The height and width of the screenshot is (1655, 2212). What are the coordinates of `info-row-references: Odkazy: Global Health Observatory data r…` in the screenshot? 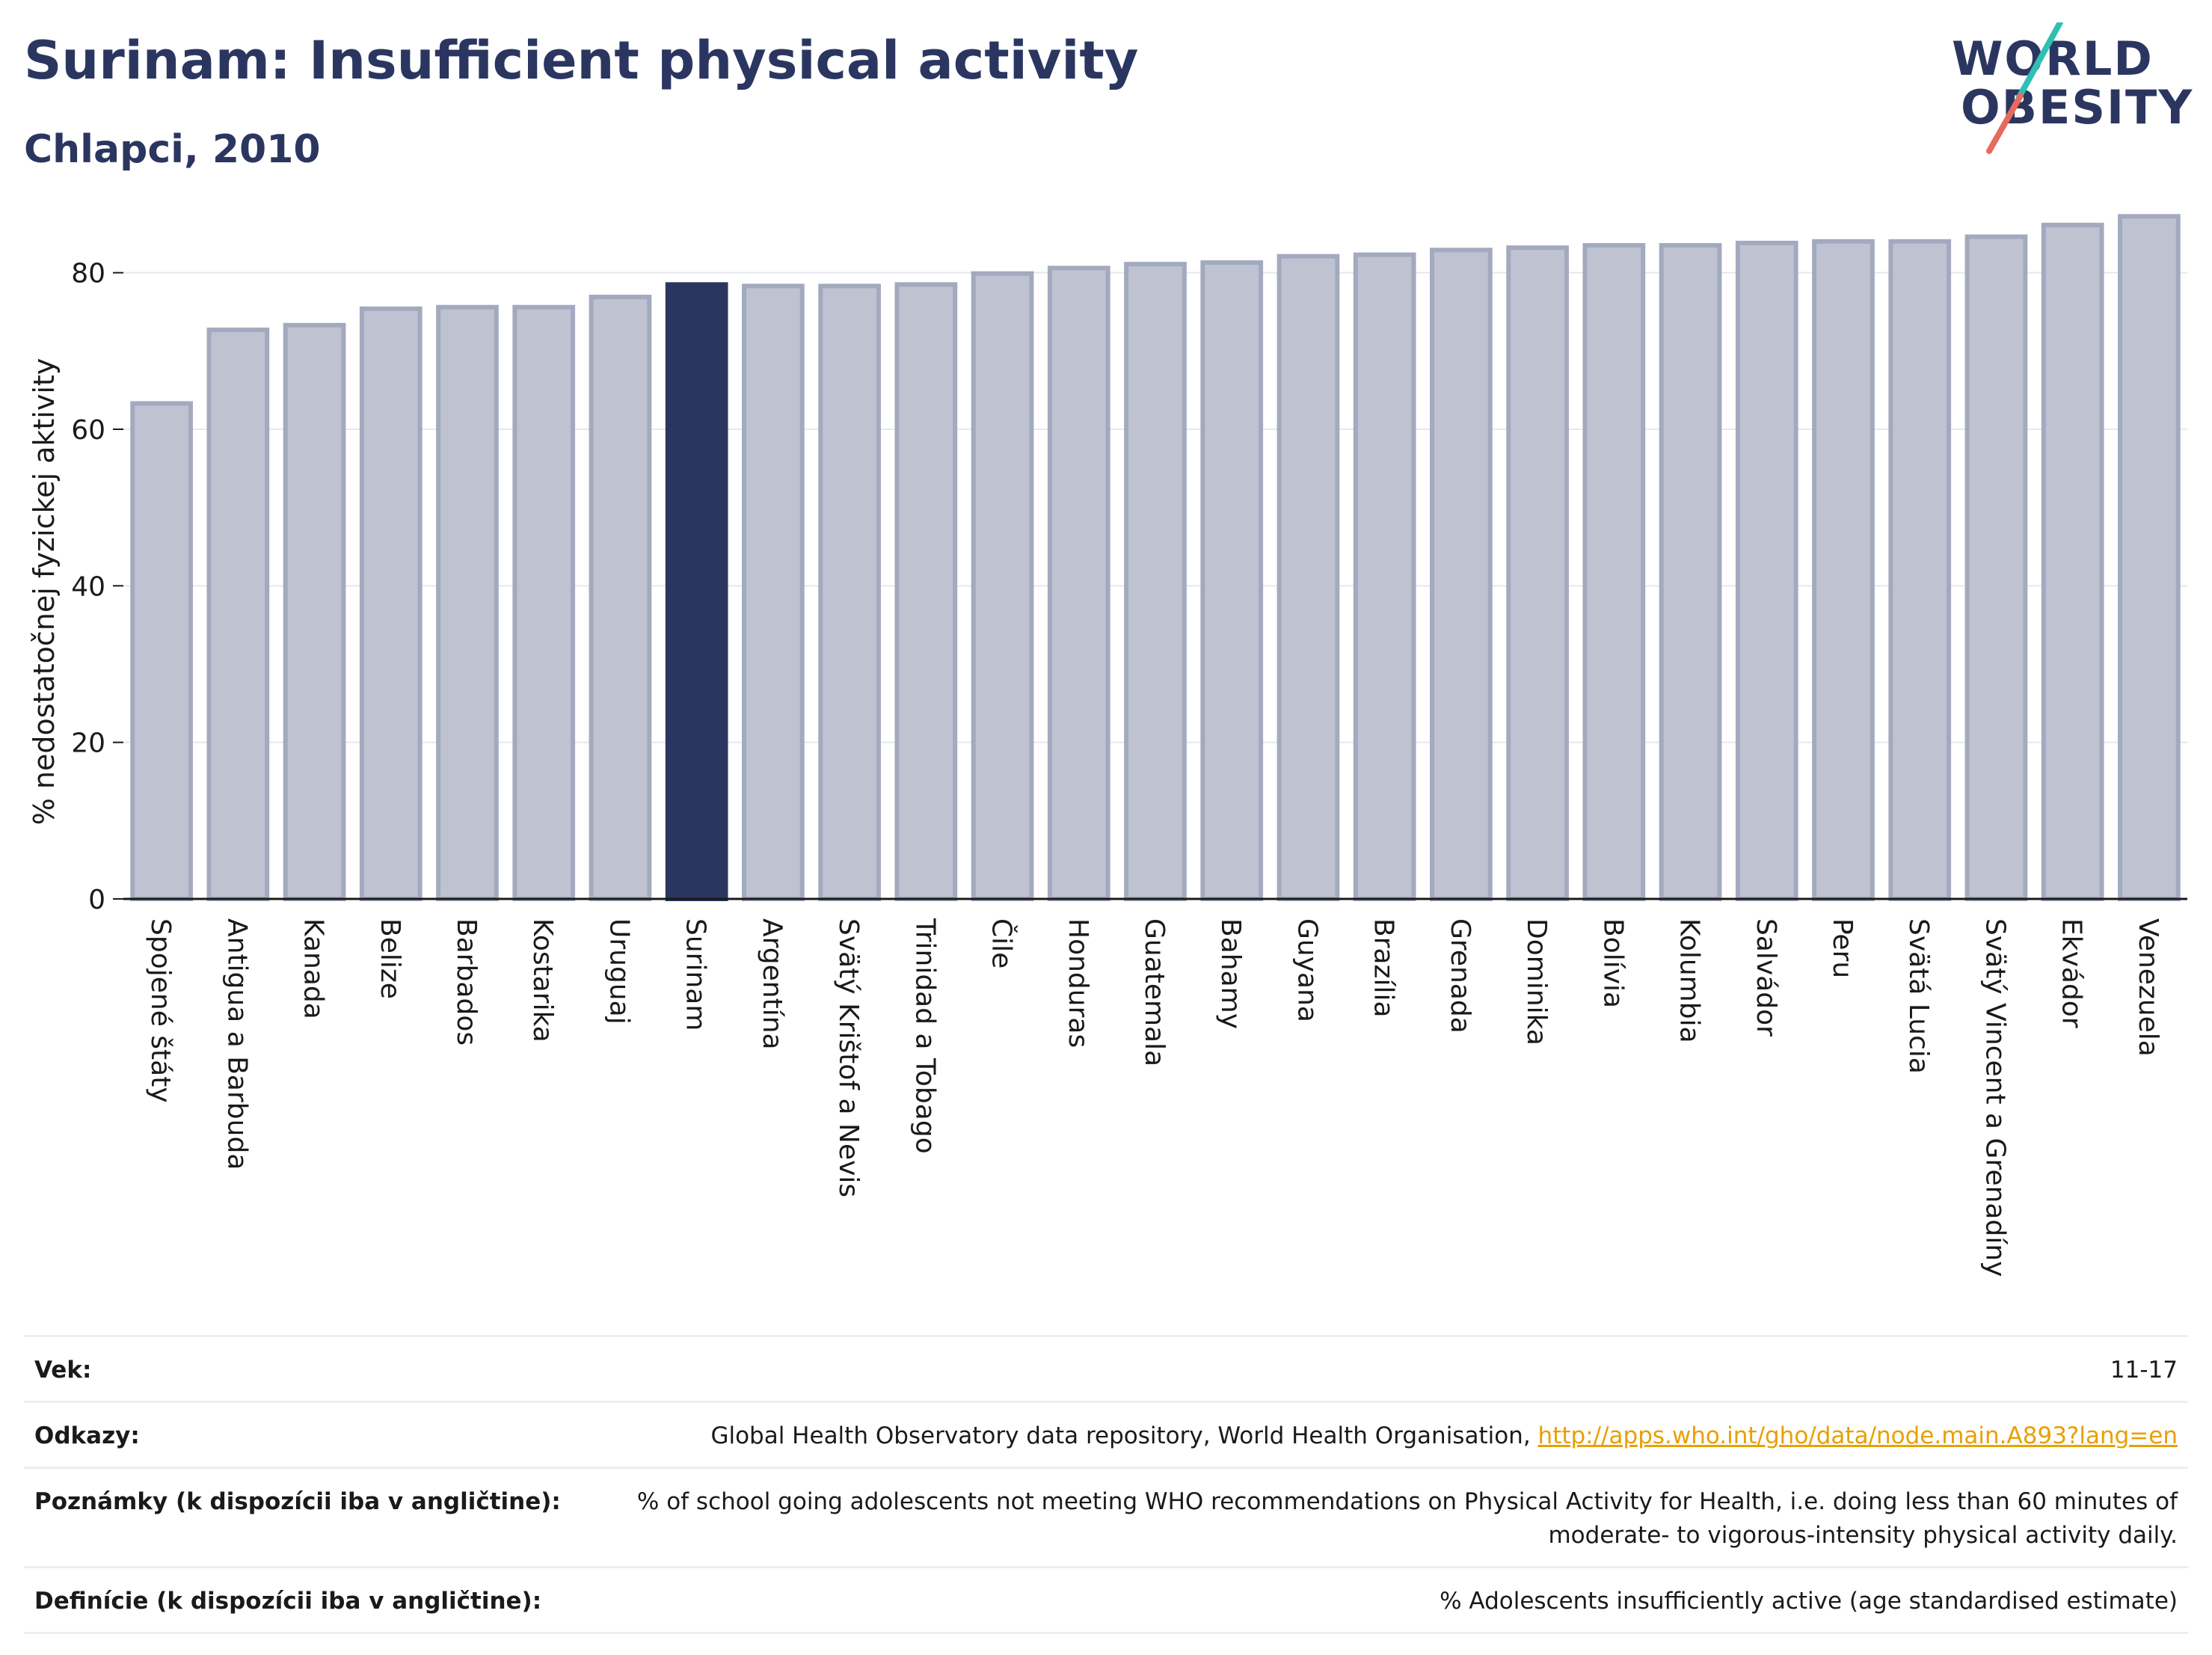 It's located at (1106, 1433).